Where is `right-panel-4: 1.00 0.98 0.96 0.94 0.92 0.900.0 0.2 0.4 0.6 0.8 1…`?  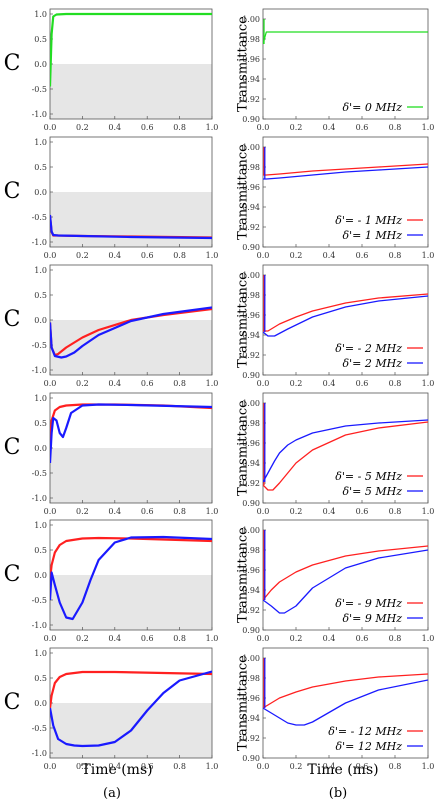 right-panel-4: 1.00 0.98 0.96 0.94 0.92 0.900.0 0.2 0.4 0.6 0.8 1… is located at coordinates (335, 454).